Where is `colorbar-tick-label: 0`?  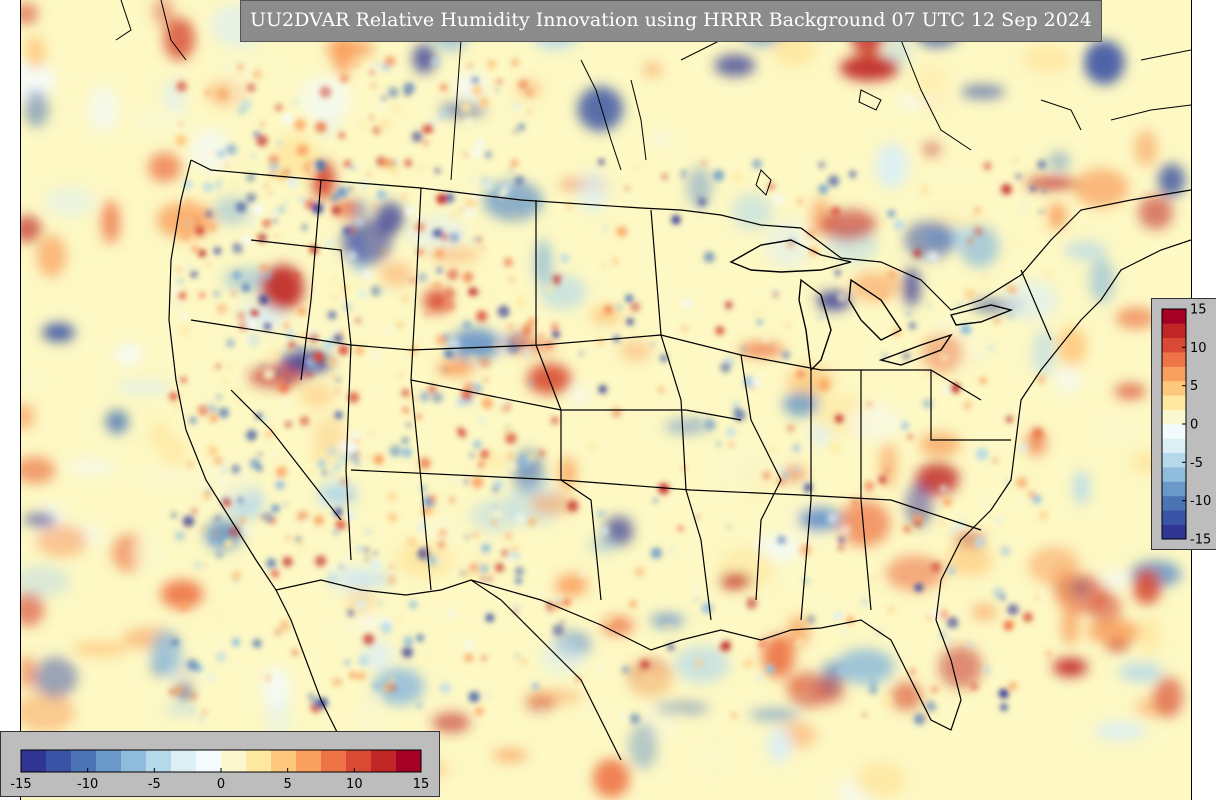 colorbar-tick-label: 0 is located at coordinates (1194, 425).